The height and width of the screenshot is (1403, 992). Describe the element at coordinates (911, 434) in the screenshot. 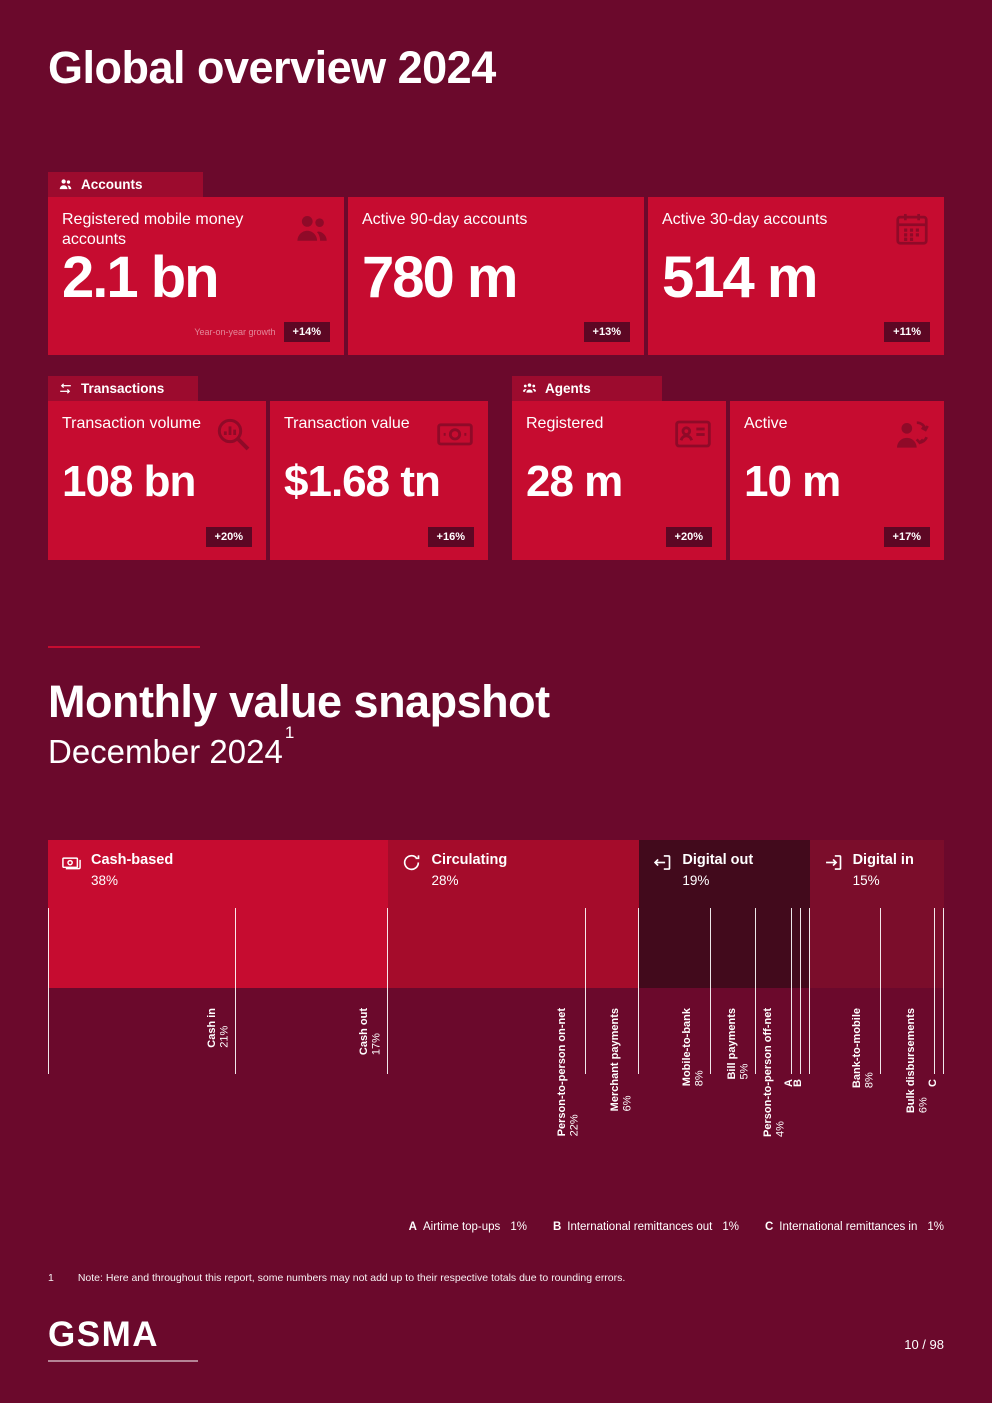

I see `user-refresh-icon` at that location.